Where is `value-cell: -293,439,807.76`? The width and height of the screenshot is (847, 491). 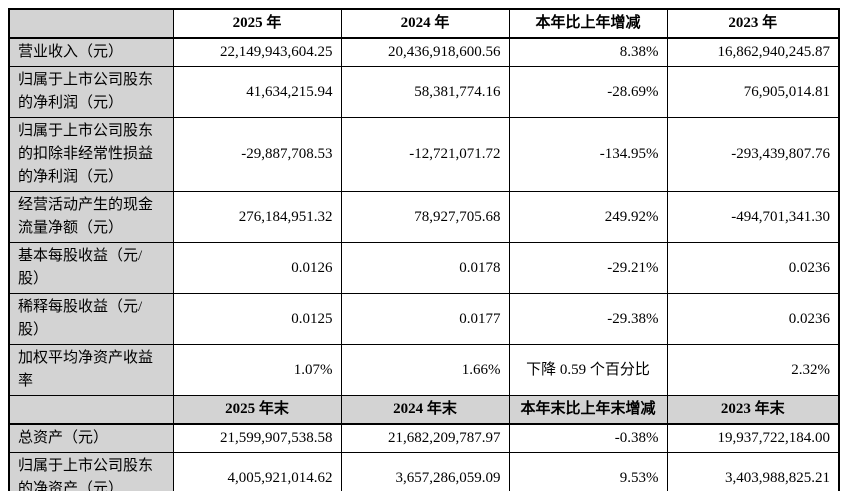
value-cell: -293,439,807.76 is located at coordinates (753, 154).